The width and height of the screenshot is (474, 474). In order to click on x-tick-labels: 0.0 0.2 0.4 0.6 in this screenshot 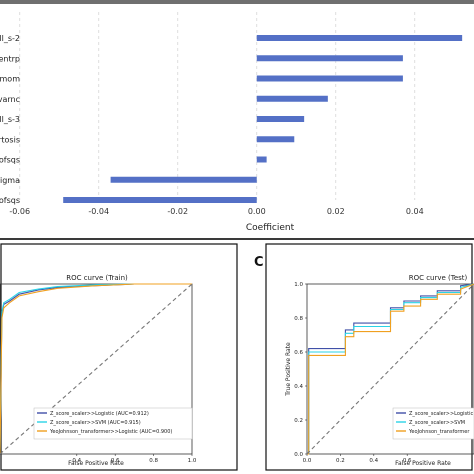, I will do `click(357, 459)`.